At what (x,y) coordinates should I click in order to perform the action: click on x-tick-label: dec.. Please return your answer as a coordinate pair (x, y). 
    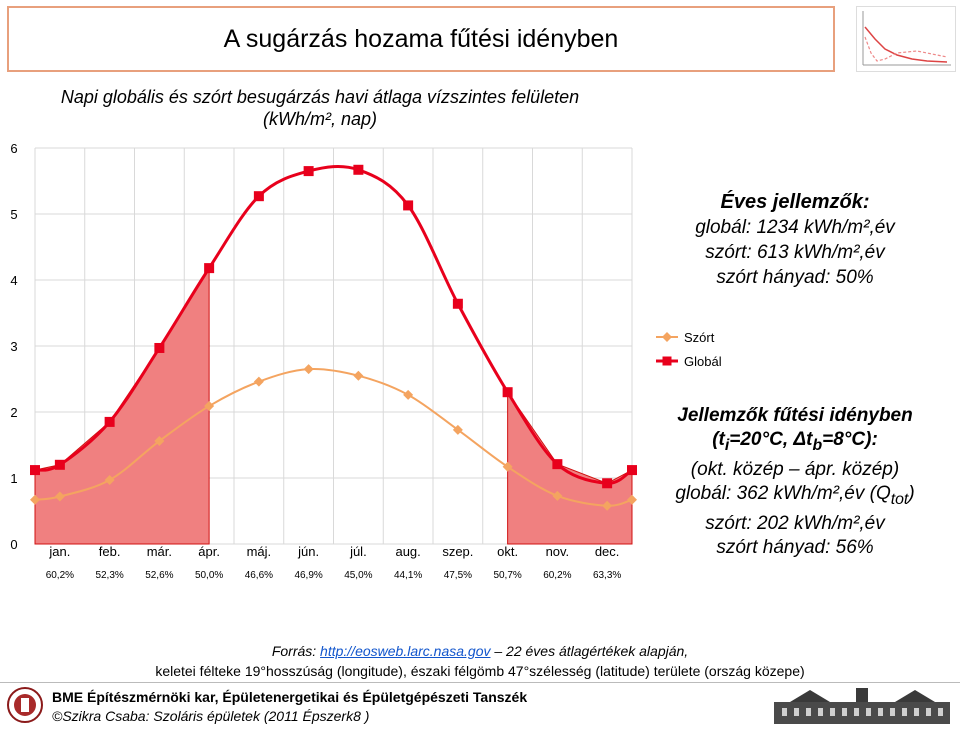
    Looking at the image, I should click on (607, 551).